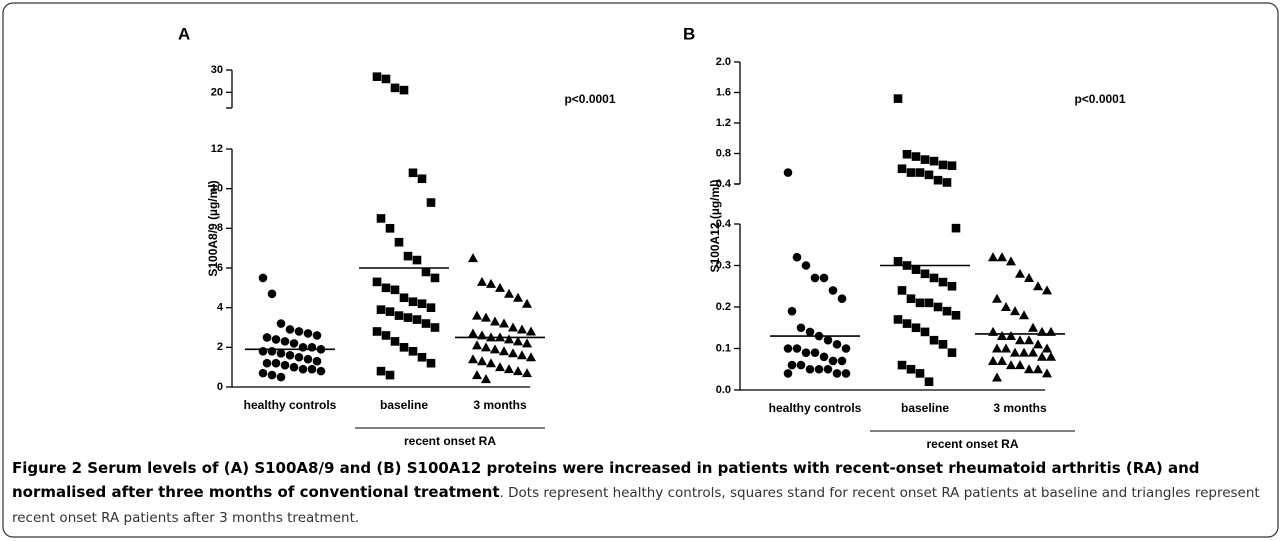  Describe the element at coordinates (220, 268) in the screenshot. I see `y-tick-label: 6` at that location.